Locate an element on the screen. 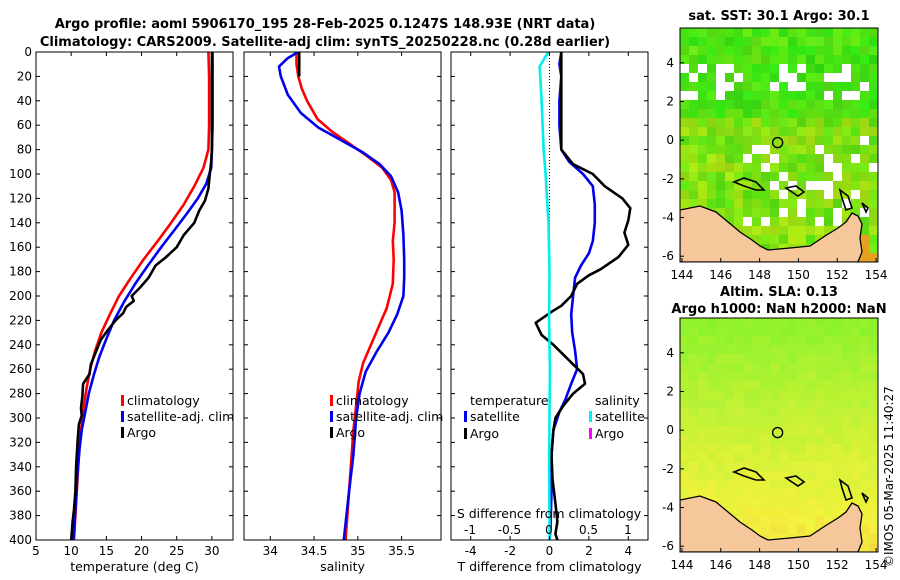  y-tick-label: 40 is located at coordinates (24, 101).